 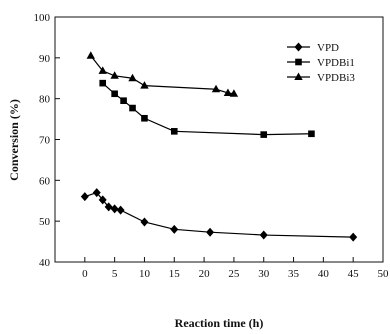 What do you see at coordinates (145, 274) in the screenshot?
I see `x-tick-label: 10` at bounding box center [145, 274].